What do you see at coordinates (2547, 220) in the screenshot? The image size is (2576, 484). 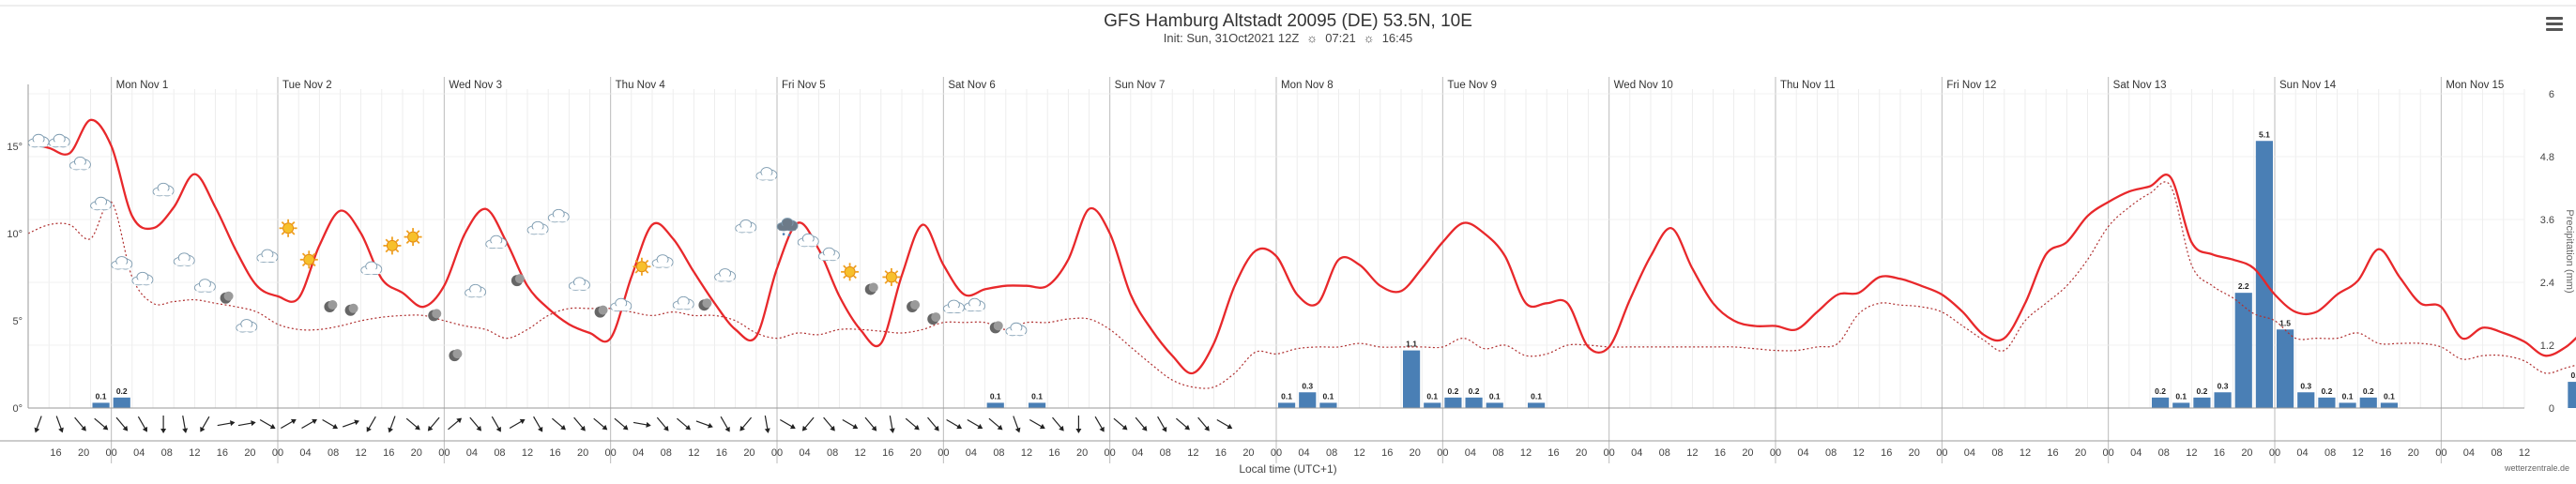 I see `precip-tick-label: 3.6` at bounding box center [2547, 220].